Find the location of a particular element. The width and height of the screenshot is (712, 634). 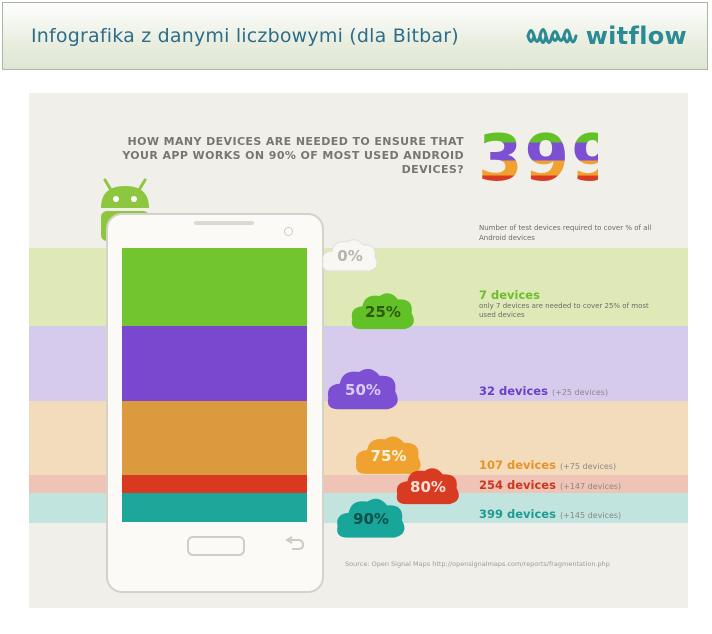

brand-name: witflow is located at coordinates (636, 36).